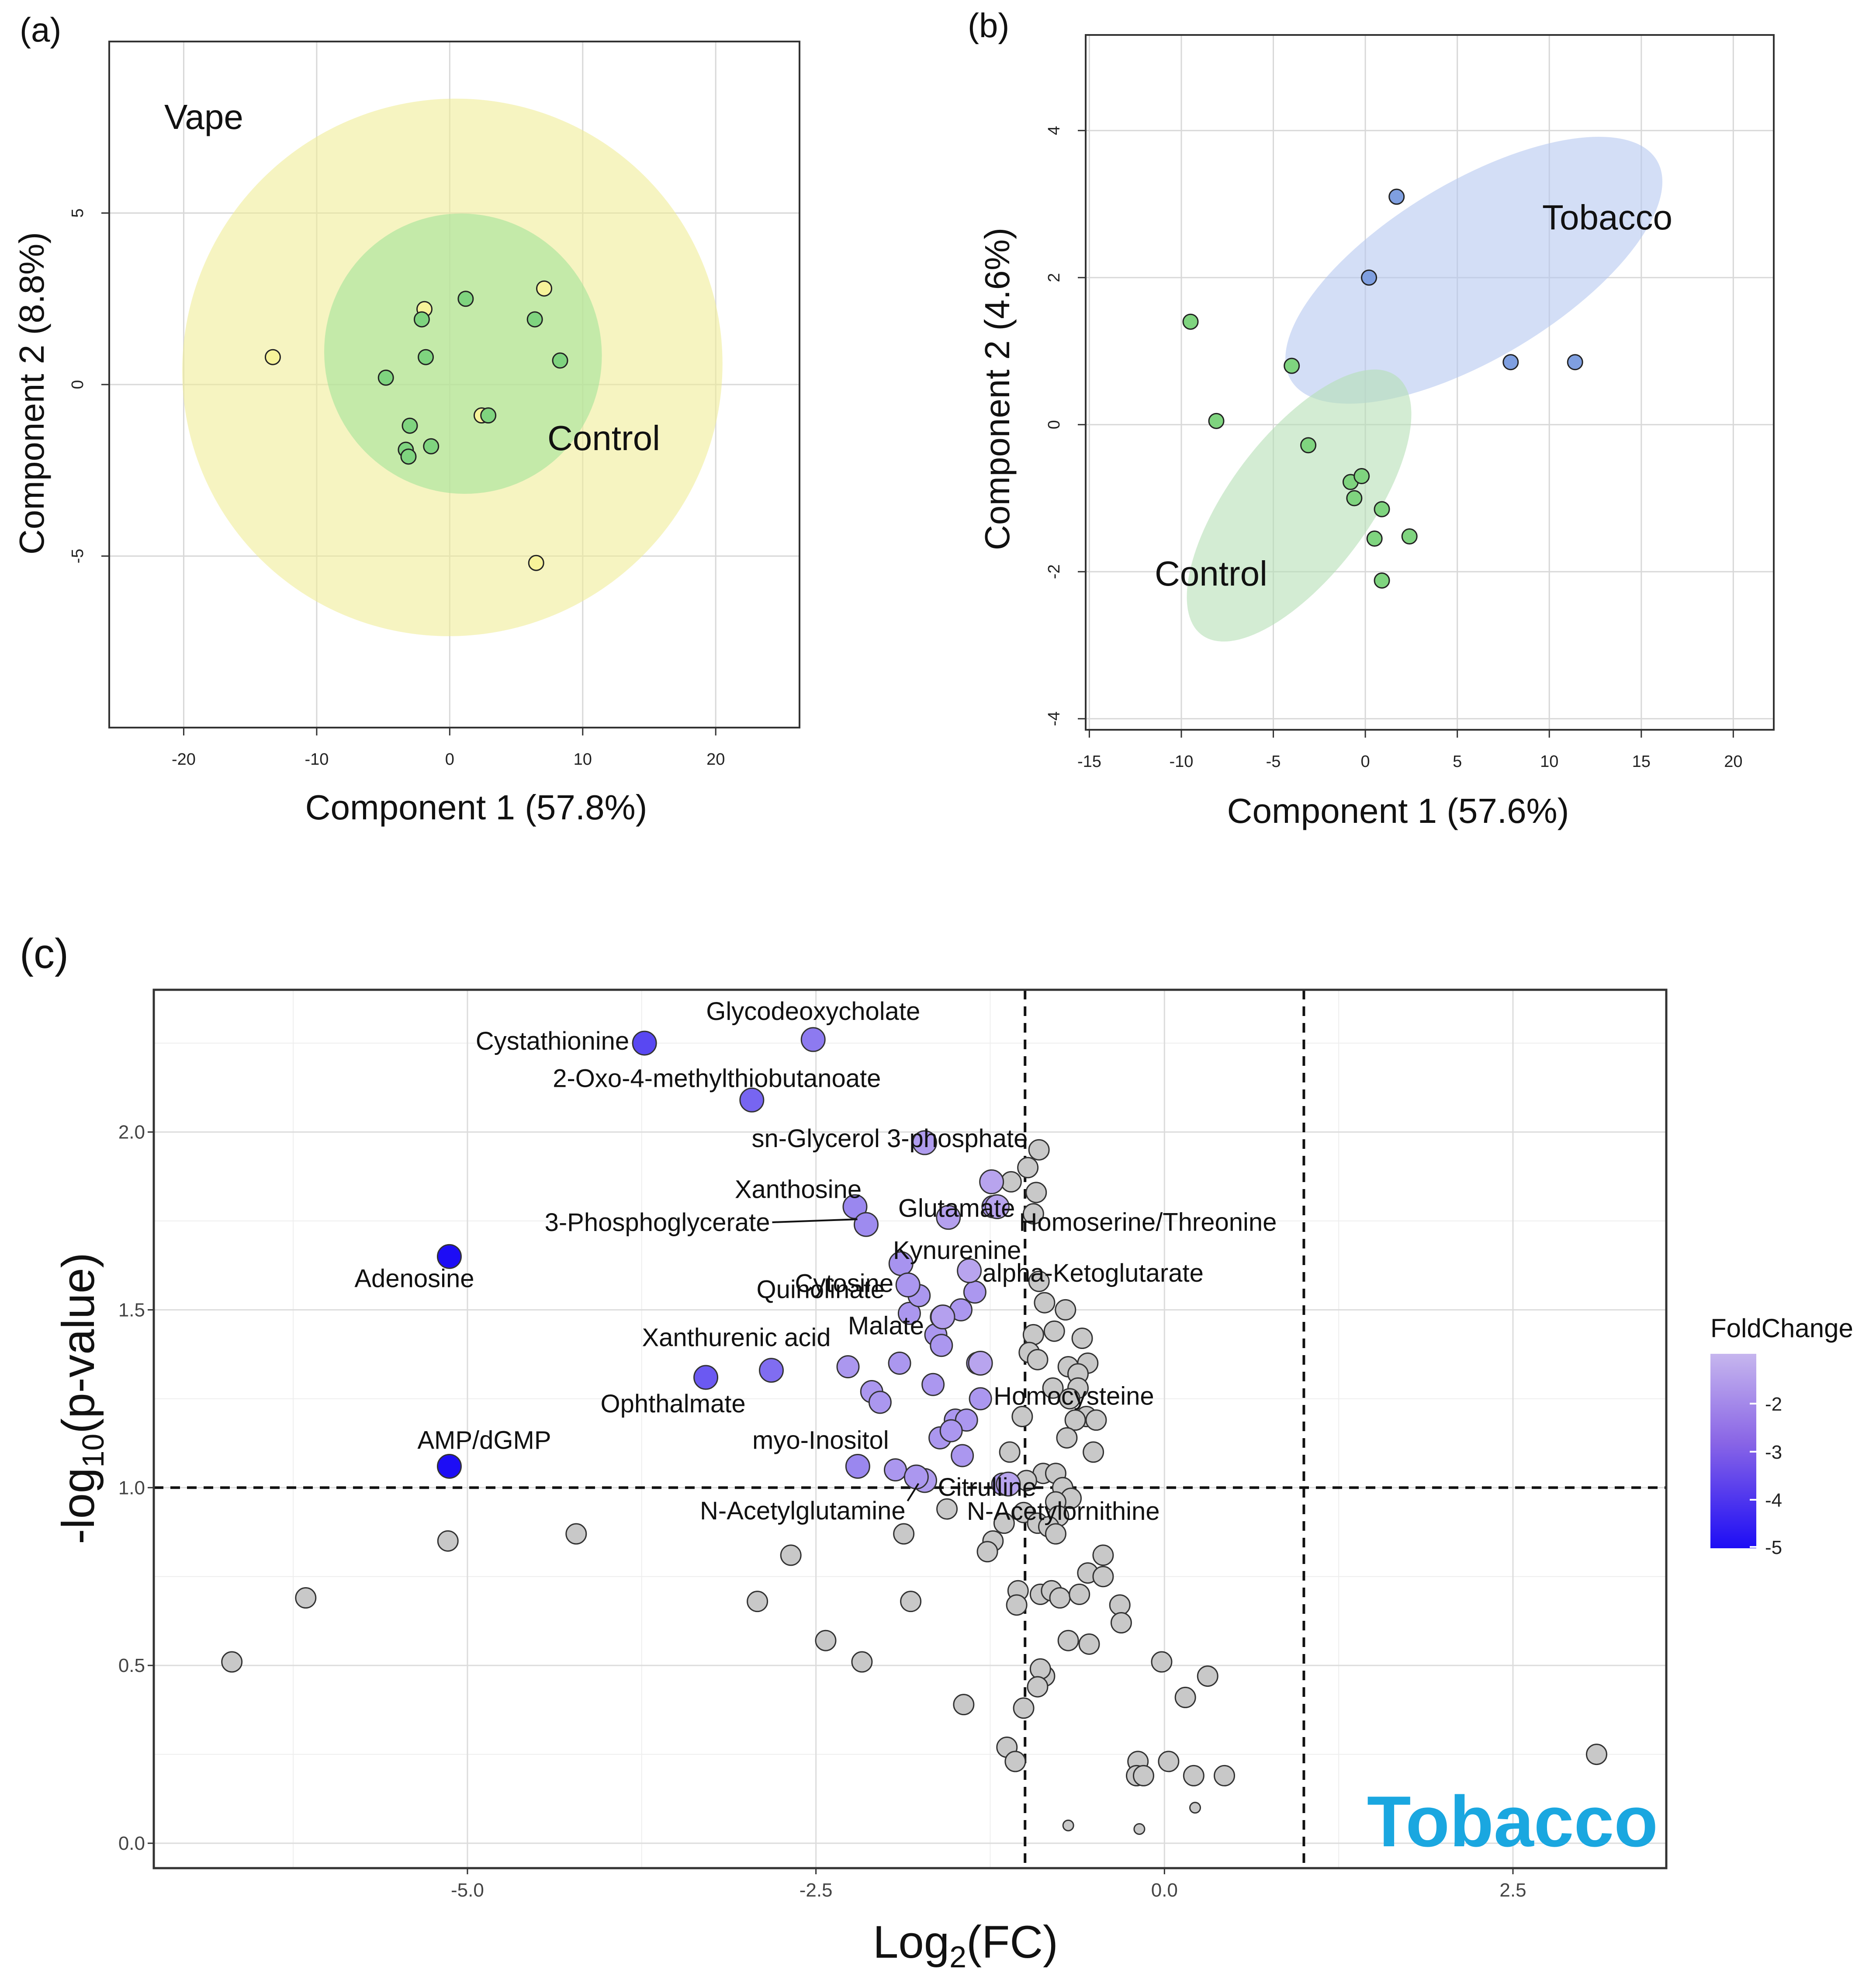 This screenshot has width=1876, height=1987. I want to click on c-y-tick-label: 2.0, so click(131, 1132).